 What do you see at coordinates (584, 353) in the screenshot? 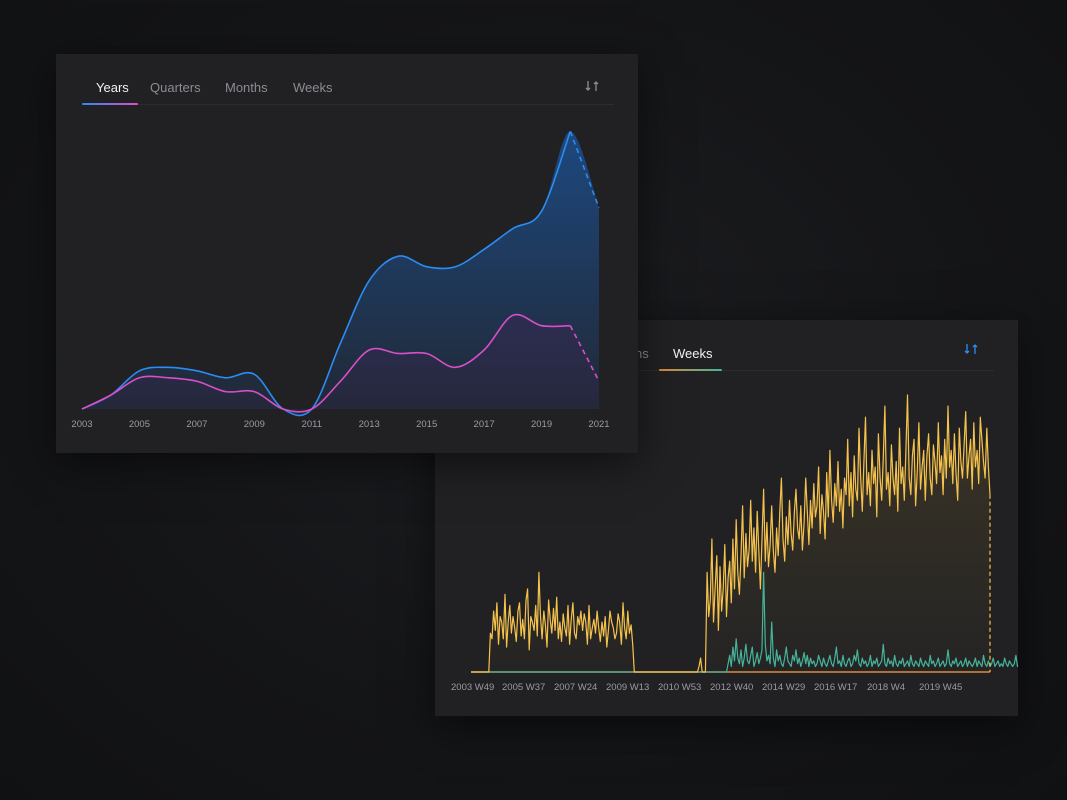
I see `series-2-projection` at bounding box center [584, 353].